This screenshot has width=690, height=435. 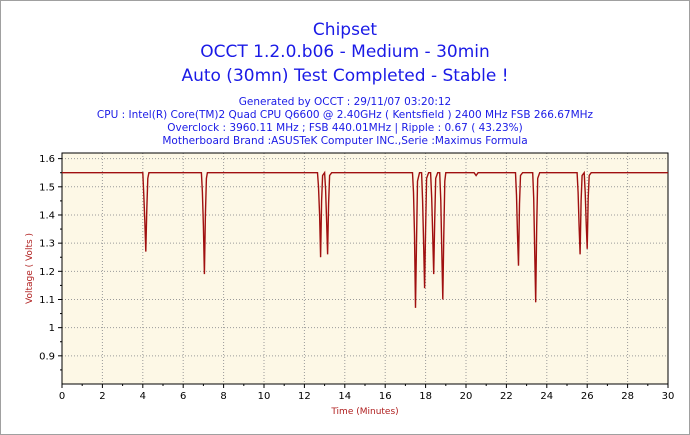 I want to click on x-tick-label: 22, so click(x=506, y=396).